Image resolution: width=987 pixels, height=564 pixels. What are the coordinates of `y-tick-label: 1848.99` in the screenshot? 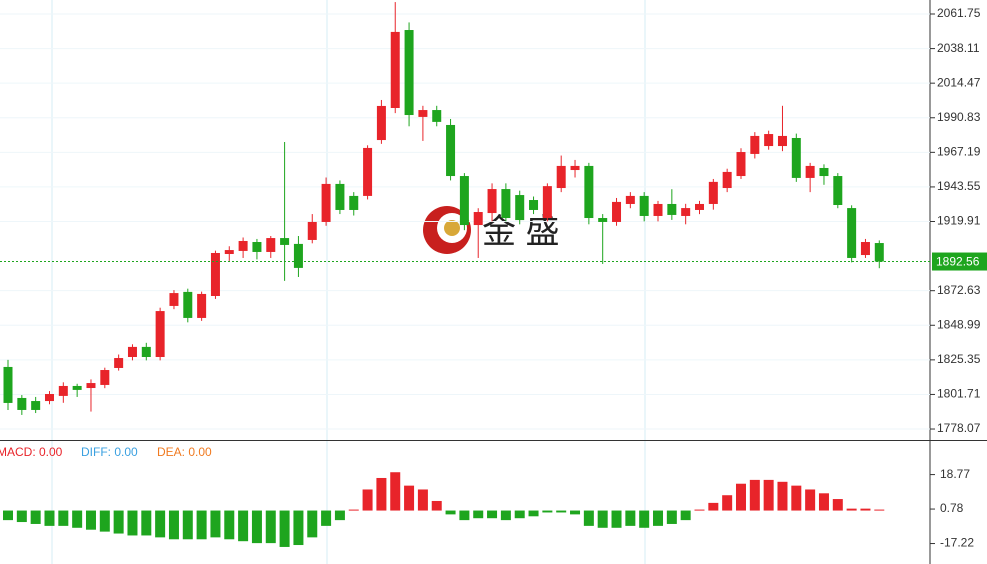 It's located at (959, 324).